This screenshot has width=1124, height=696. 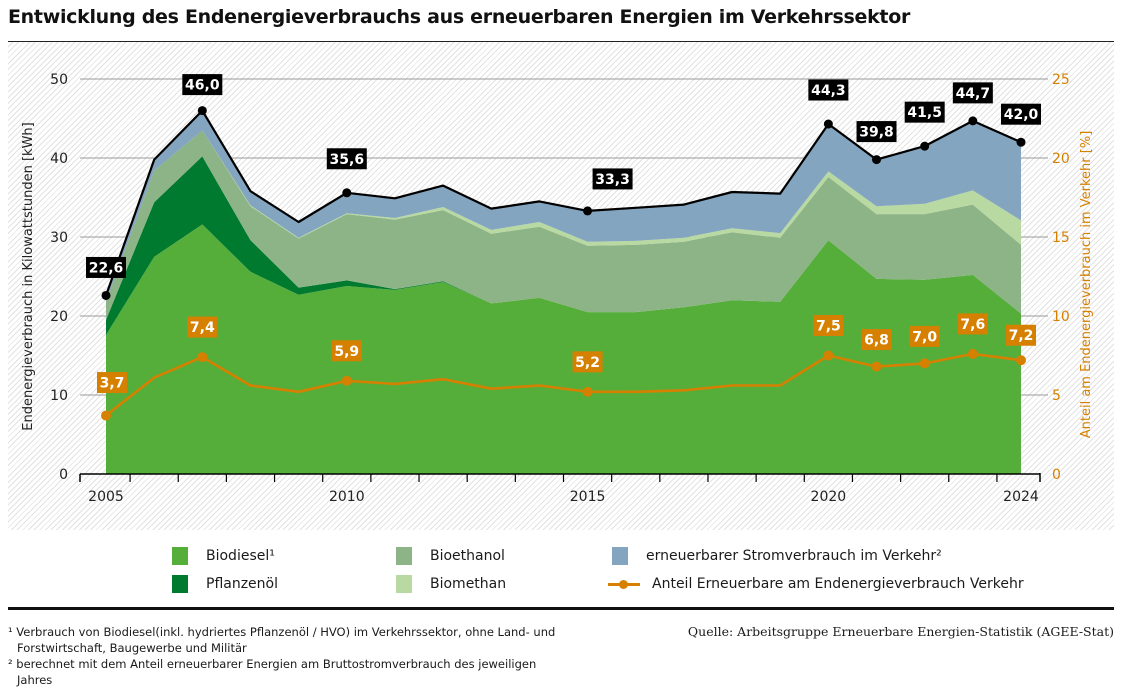 I want to click on footer-divider, so click(x=561, y=608).